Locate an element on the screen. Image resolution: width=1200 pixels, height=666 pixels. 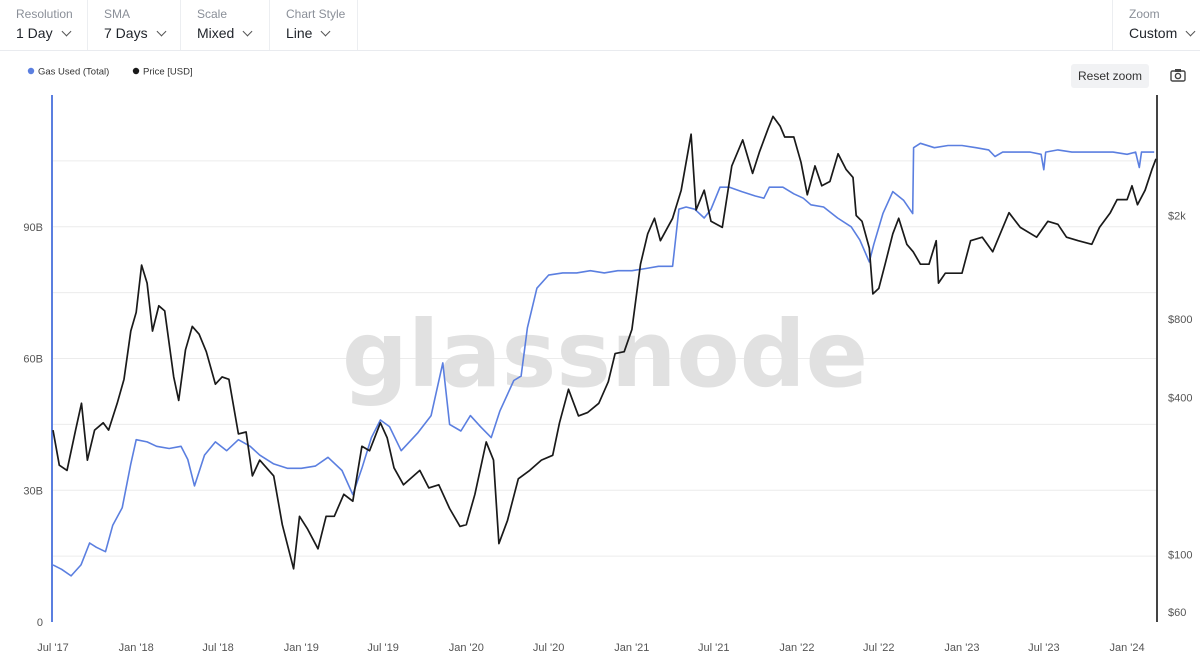
x-tick-label: Jan '24 is located at coordinates (1126, 648).